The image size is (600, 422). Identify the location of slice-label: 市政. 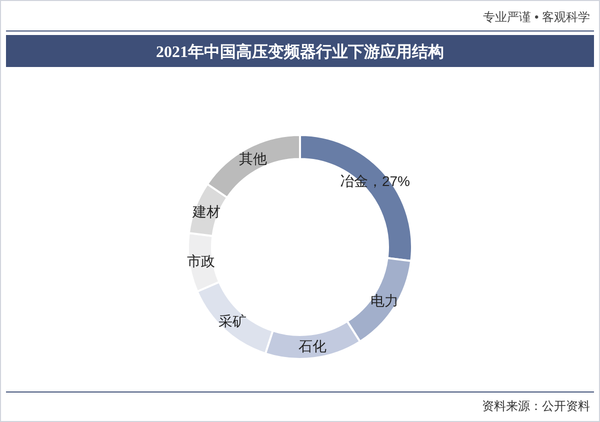
(201, 261).